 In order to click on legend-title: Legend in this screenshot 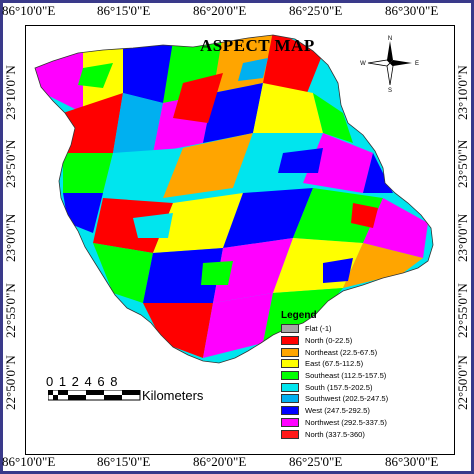, I will do `click(299, 315)`.